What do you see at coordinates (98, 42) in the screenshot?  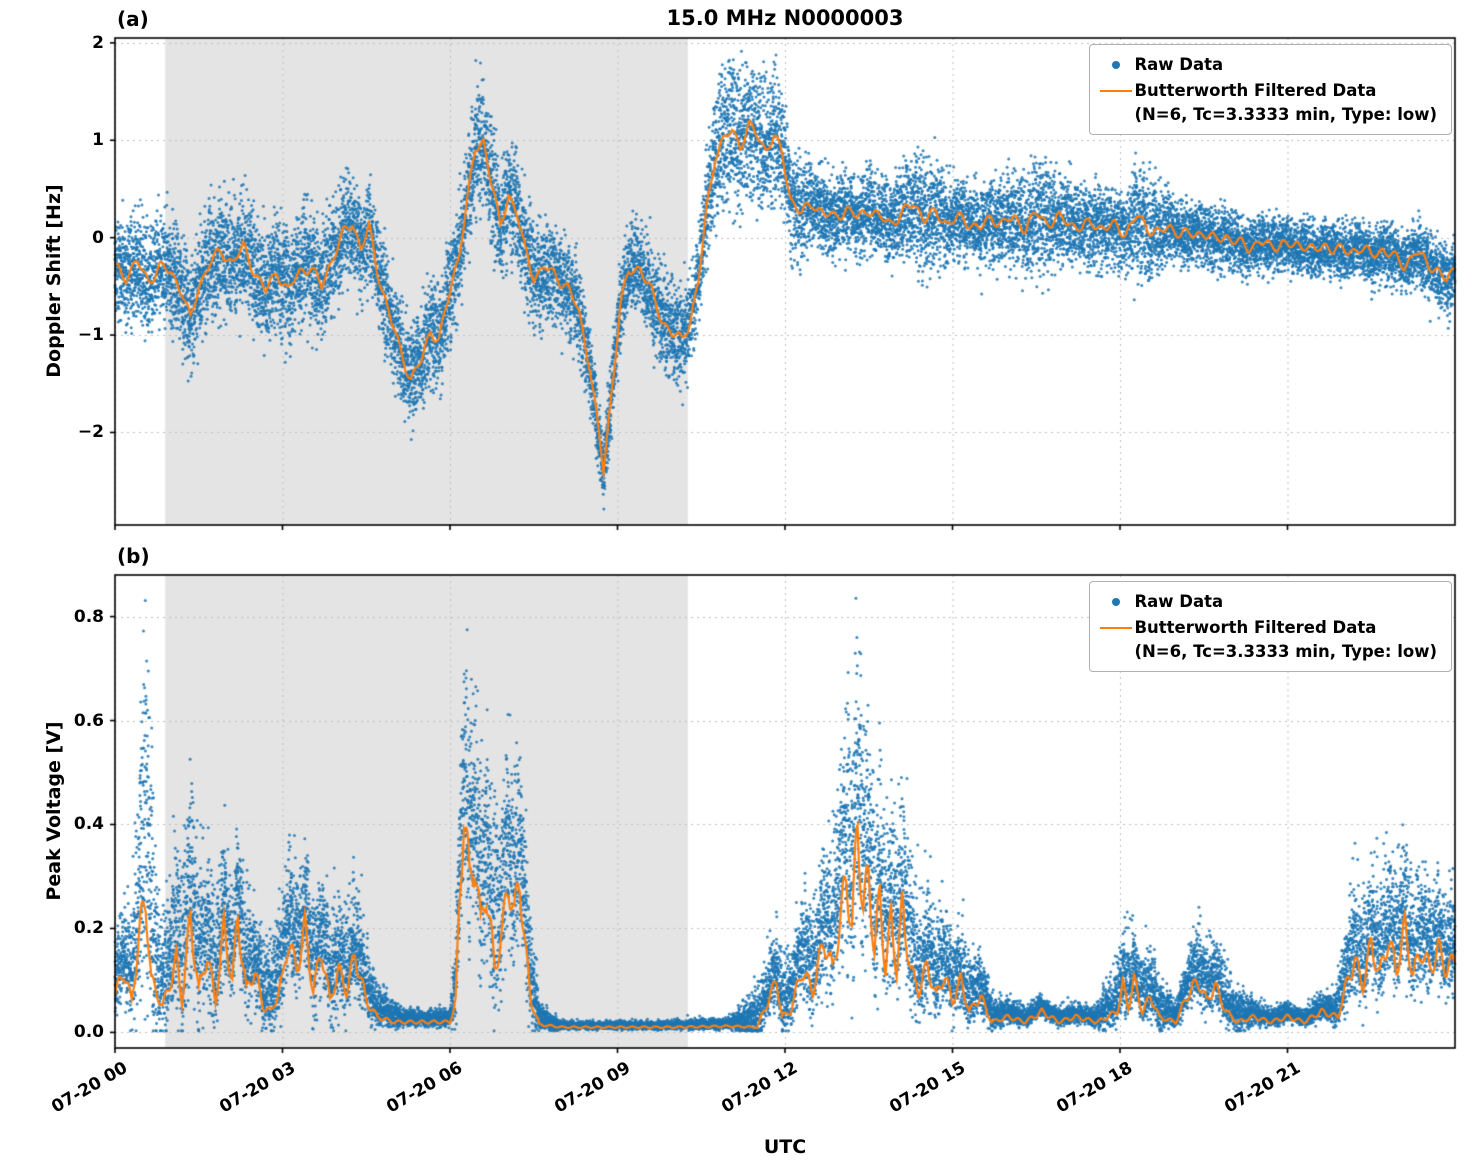 I see `y-tick-label: 2` at bounding box center [98, 42].